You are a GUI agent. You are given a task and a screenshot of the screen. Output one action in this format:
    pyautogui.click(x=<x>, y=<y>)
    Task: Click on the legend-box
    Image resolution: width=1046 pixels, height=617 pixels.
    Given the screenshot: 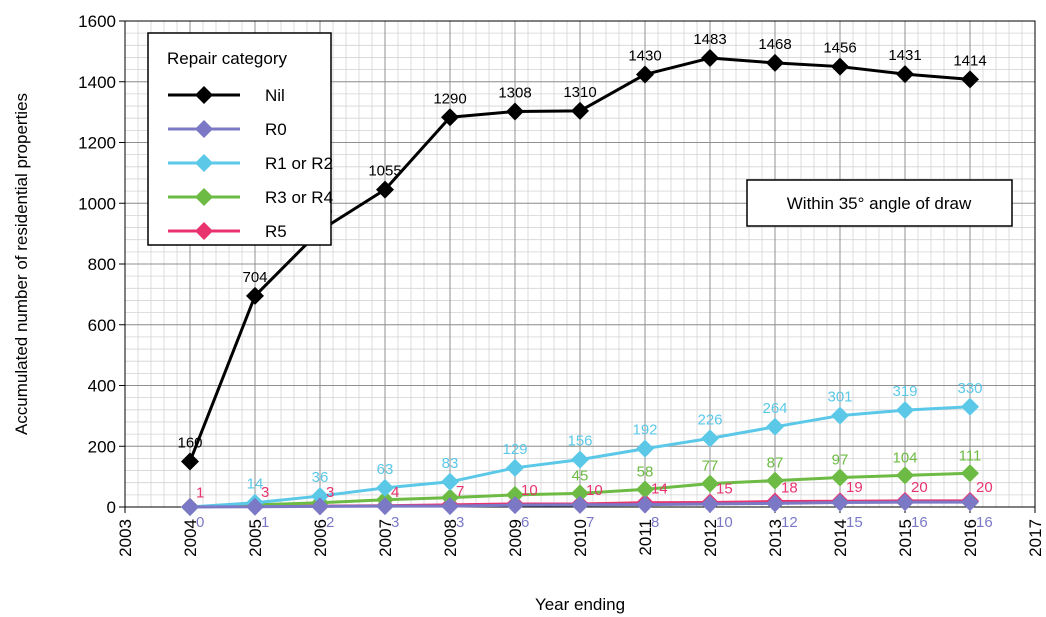 What is the action you would take?
    pyautogui.click(x=239, y=139)
    